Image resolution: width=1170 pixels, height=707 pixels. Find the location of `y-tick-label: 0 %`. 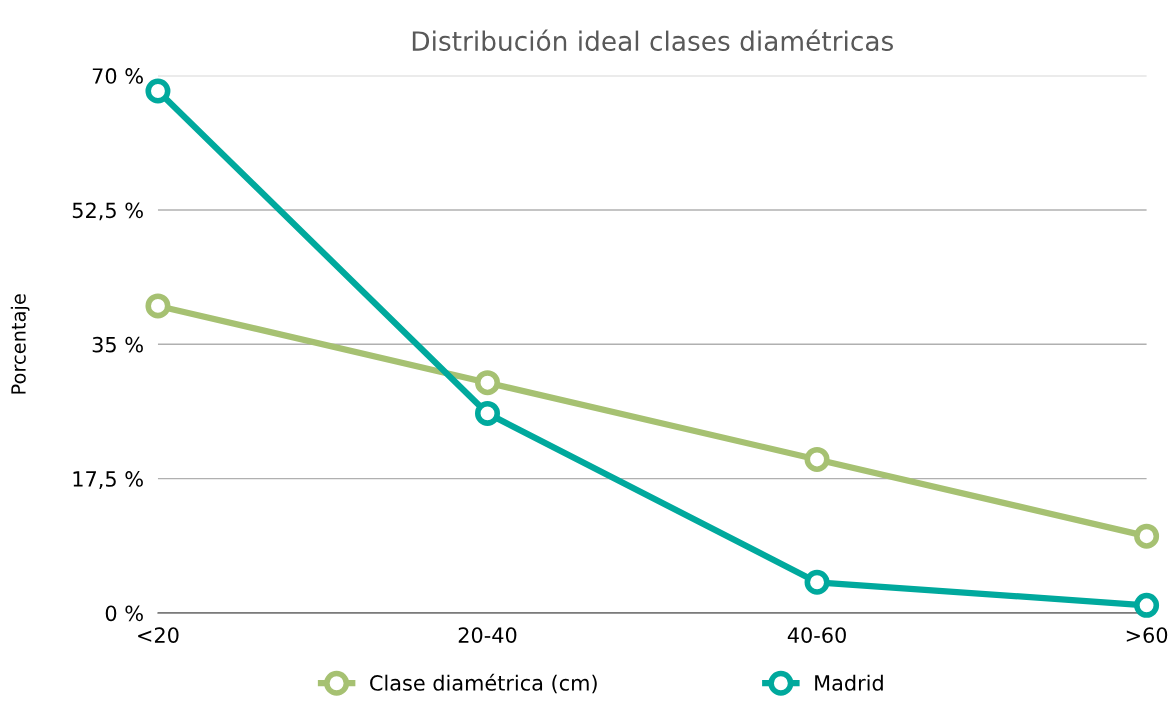

y-tick-label: 0 % is located at coordinates (124, 613).